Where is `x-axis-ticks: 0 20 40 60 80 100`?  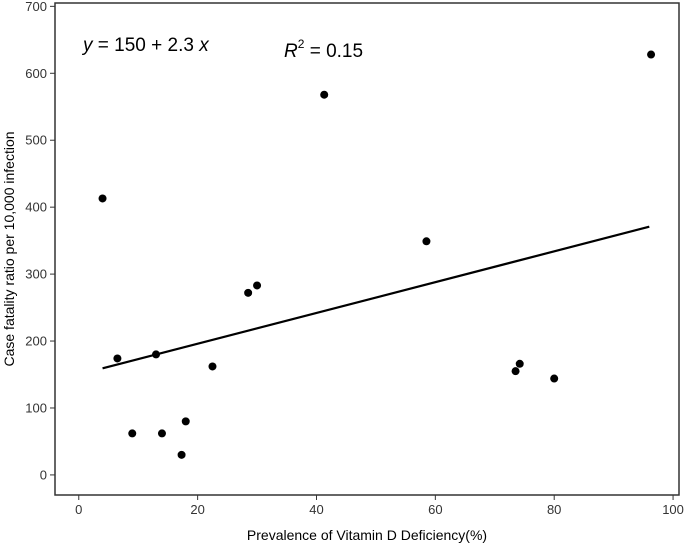 x-axis-ticks: 0 20 40 60 80 100 is located at coordinates (379, 506).